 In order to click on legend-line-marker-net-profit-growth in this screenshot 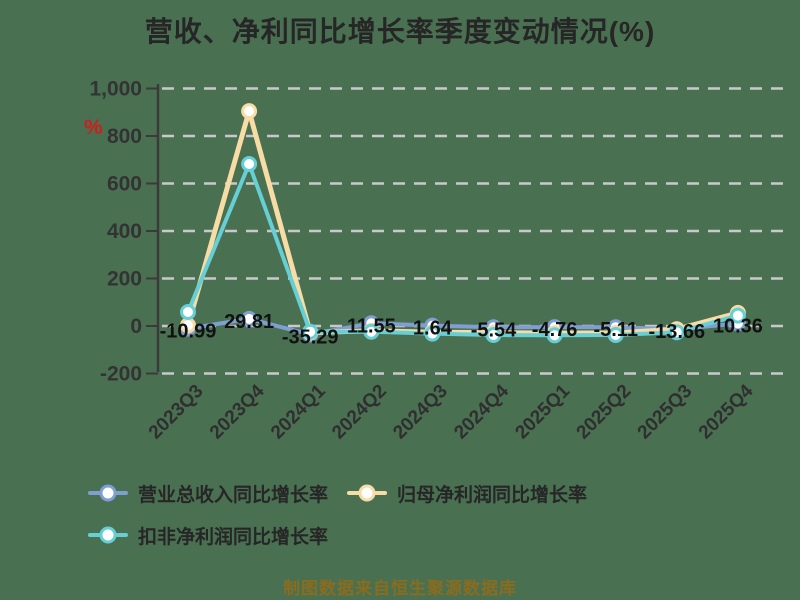, I will do `click(367, 493)`.